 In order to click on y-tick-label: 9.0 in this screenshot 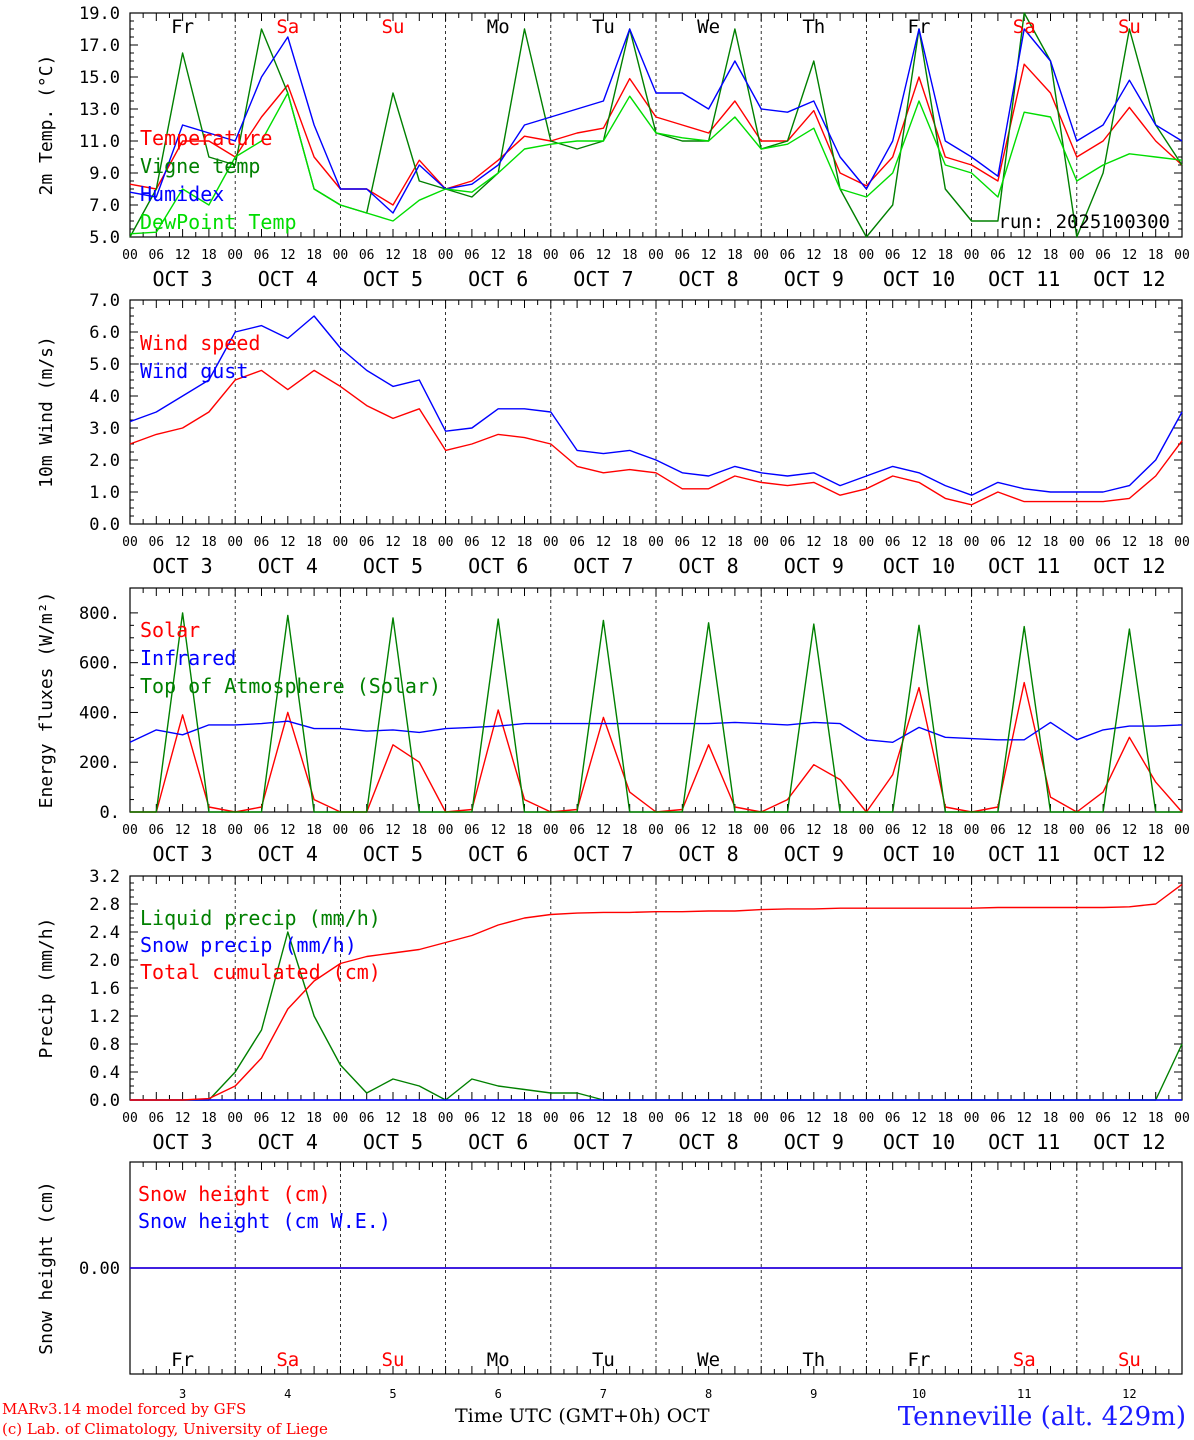, I will do `click(104, 174)`.